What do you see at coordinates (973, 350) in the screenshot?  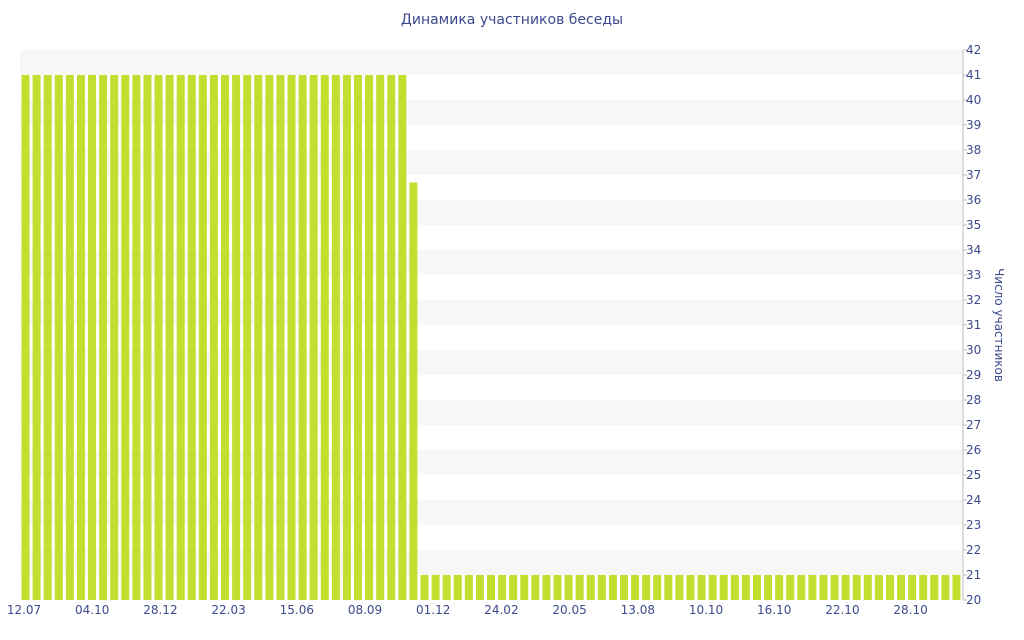 I see `y-tick-label: 30` at bounding box center [973, 350].